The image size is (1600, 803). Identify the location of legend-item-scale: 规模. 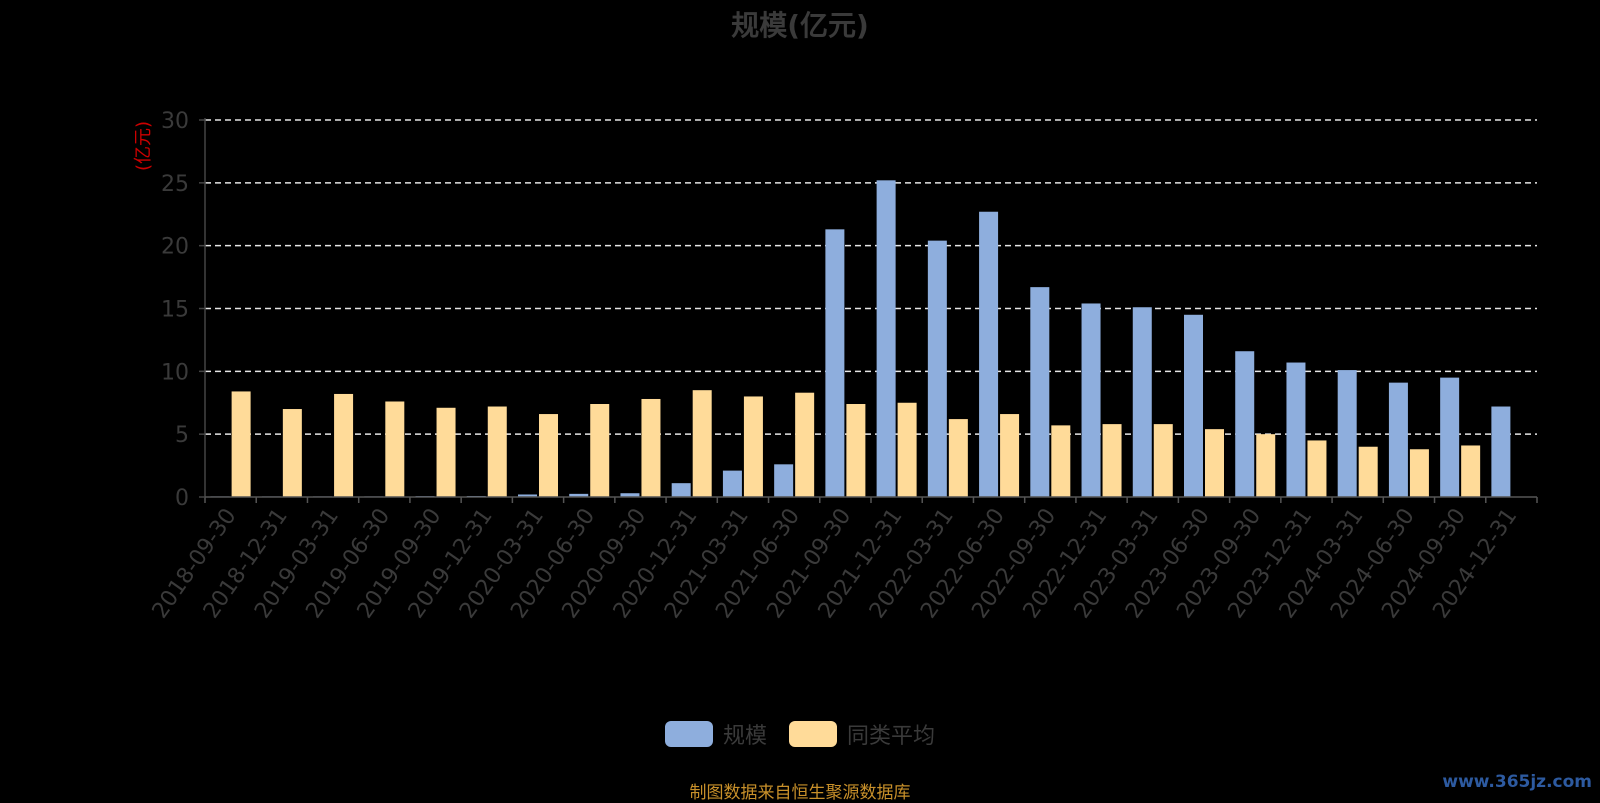
(715, 734).